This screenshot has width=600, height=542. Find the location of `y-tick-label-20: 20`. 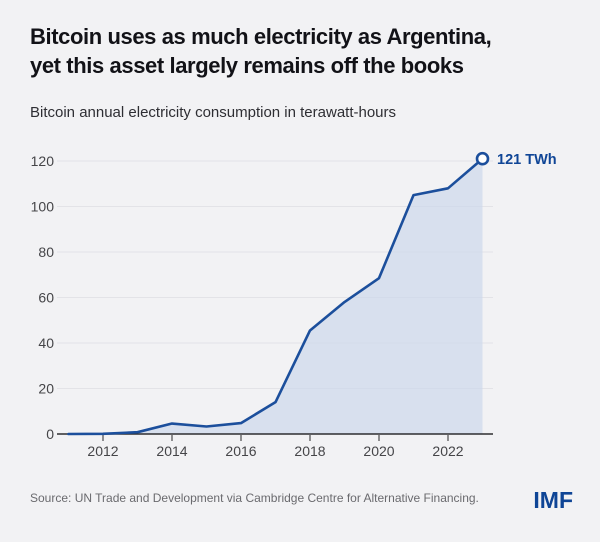

y-tick-label-20: 20 is located at coordinates (46, 389).